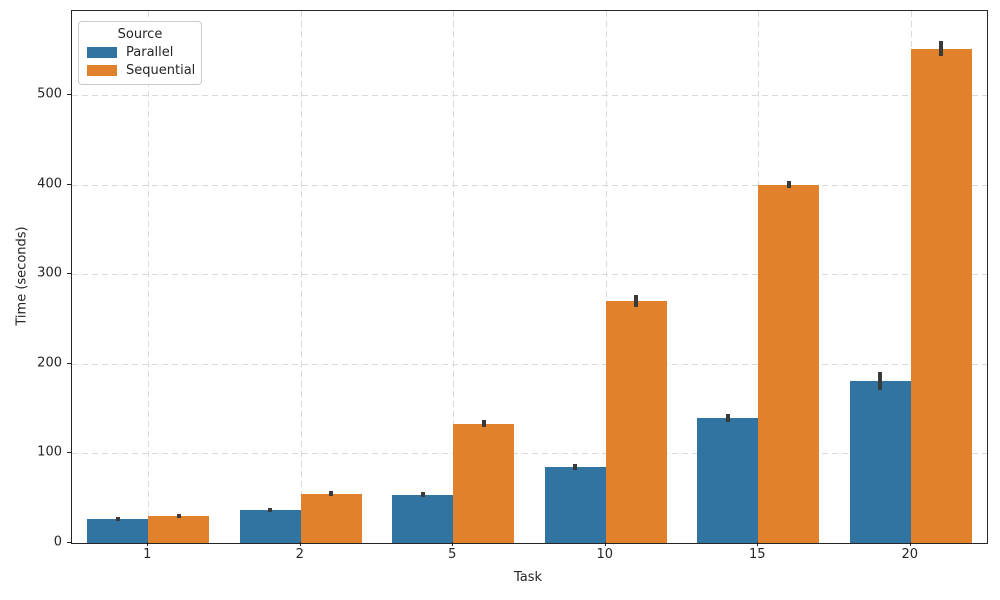 This screenshot has height=600, width=1000. Describe the element at coordinates (147, 554) in the screenshot. I see `x-tick-label: 1` at that location.